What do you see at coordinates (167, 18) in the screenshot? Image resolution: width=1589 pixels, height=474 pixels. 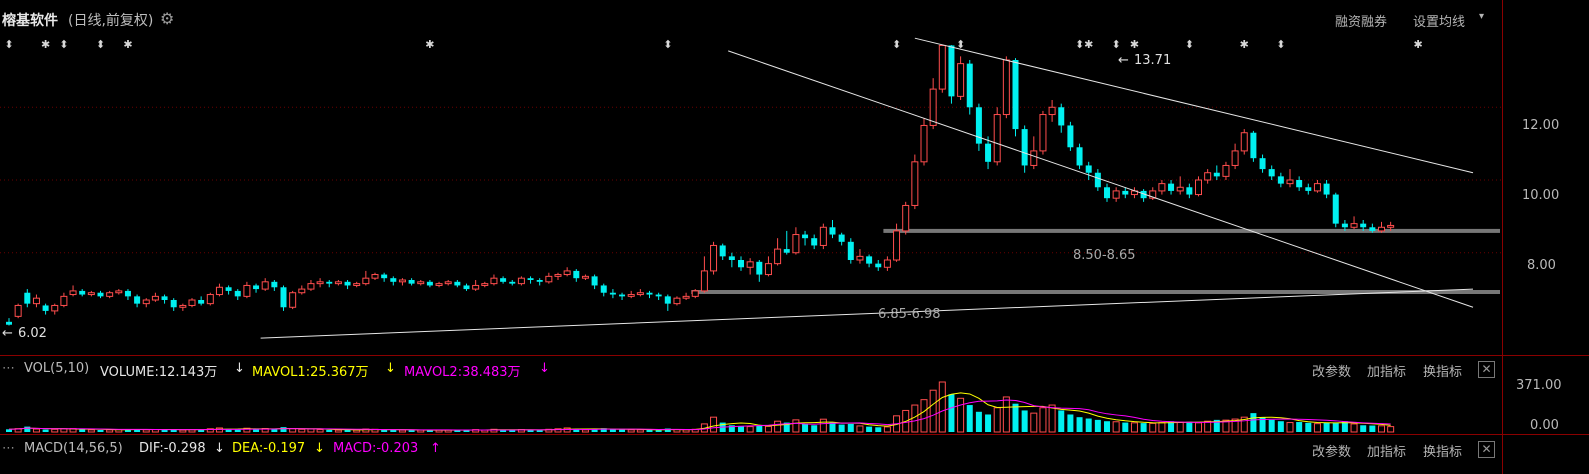 I see `gear-icon: ⚙` at bounding box center [167, 18].